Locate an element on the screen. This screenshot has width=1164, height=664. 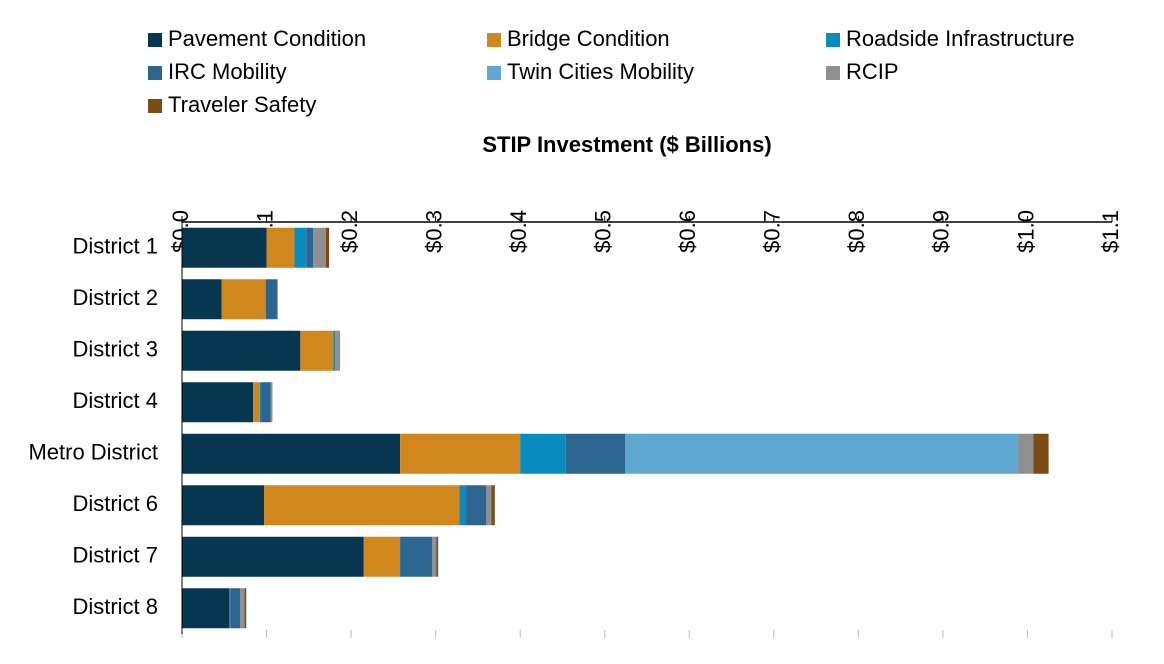
y-tick-label: District 1 is located at coordinates (115, 246).